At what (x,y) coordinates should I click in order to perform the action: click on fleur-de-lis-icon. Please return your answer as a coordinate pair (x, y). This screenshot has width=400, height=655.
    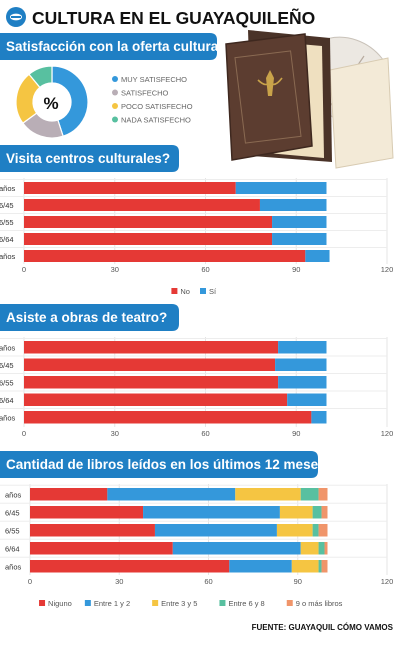
    Looking at the image, I should click on (270, 83).